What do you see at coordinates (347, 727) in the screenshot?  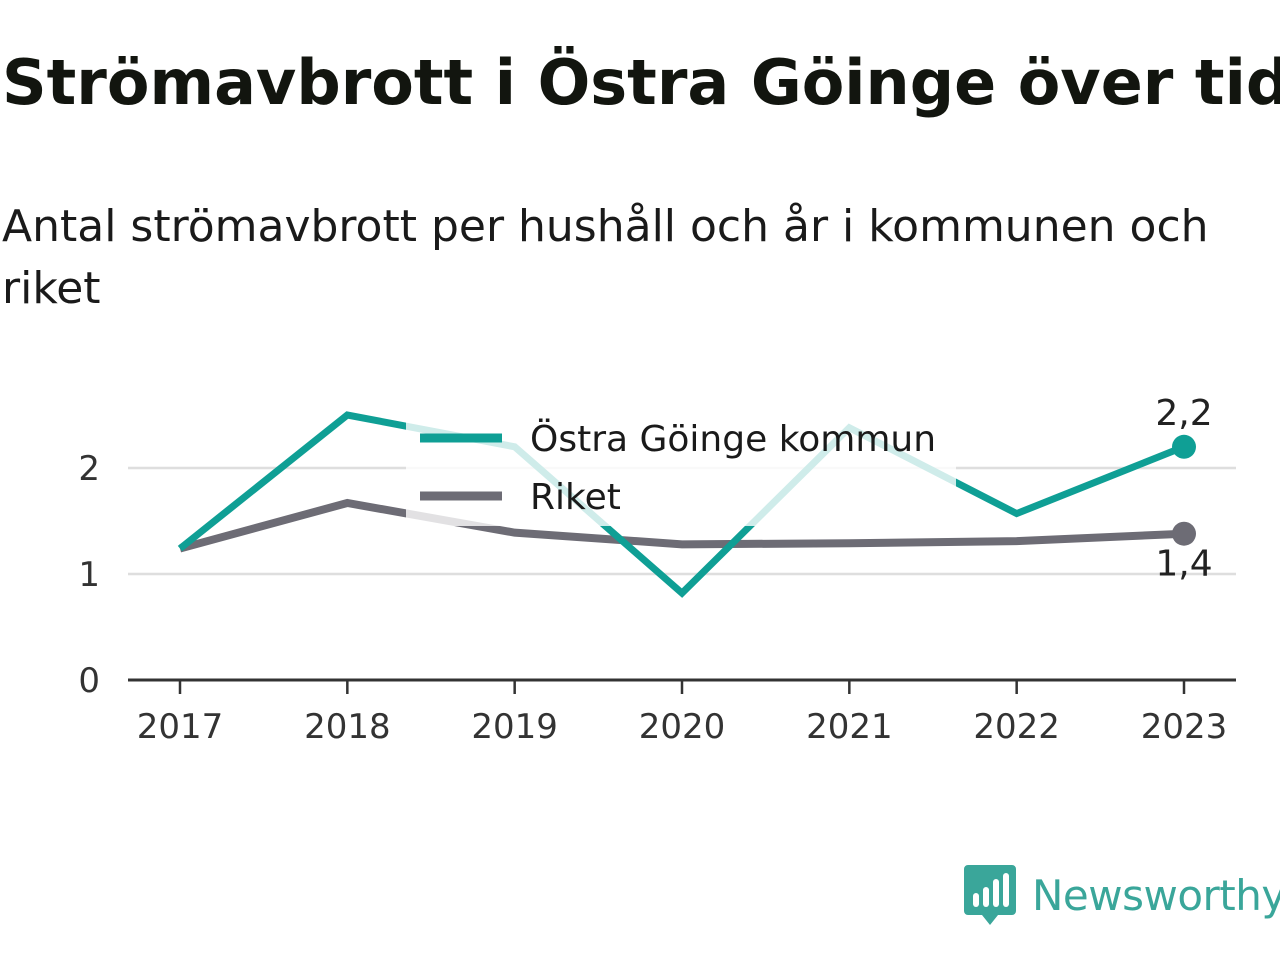 I see `x-tick-label: 2018` at bounding box center [347, 727].